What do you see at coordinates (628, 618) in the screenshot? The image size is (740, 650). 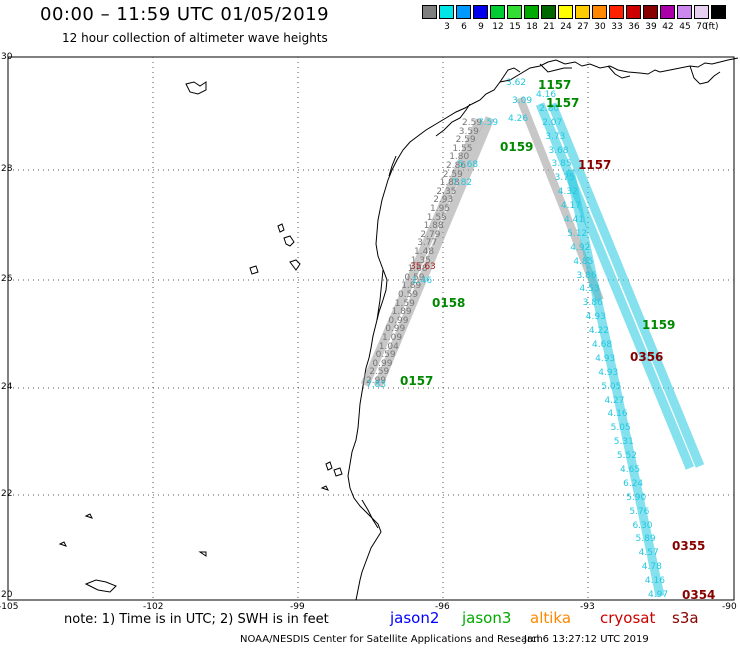 I see `legend-cryosat: cryosat` at bounding box center [628, 618].